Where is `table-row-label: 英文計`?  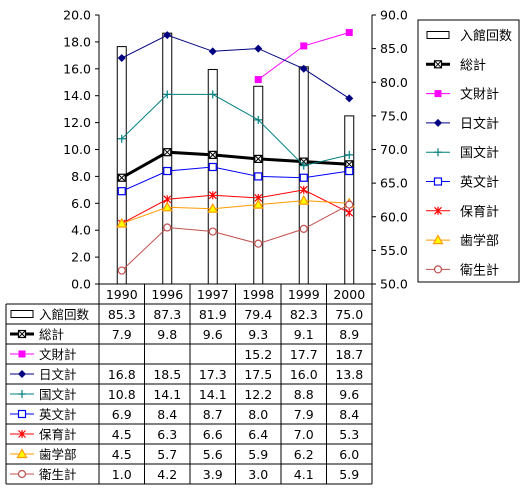
table-row-label: 英文計 is located at coordinates (58, 414).